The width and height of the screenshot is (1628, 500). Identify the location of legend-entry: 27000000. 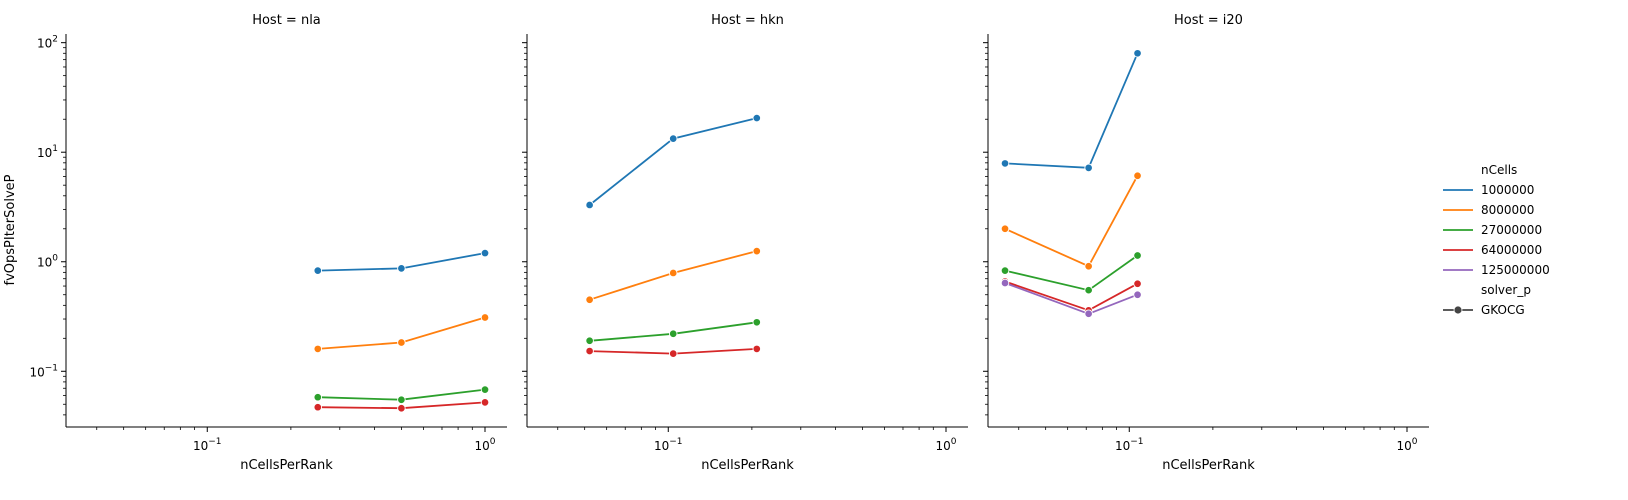
(1492, 230).